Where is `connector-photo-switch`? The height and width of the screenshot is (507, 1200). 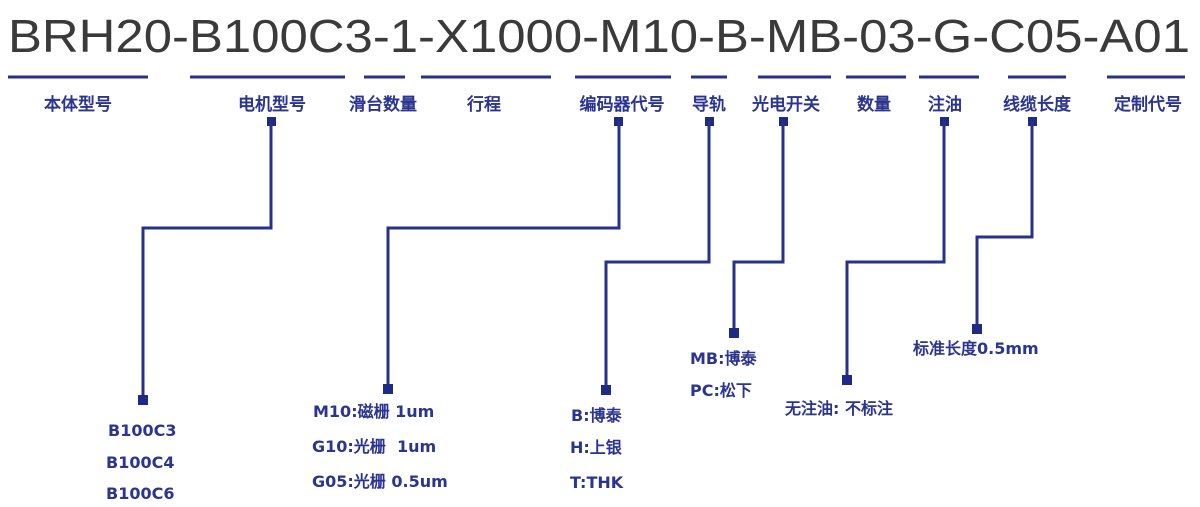 connector-photo-switch is located at coordinates (758, 227).